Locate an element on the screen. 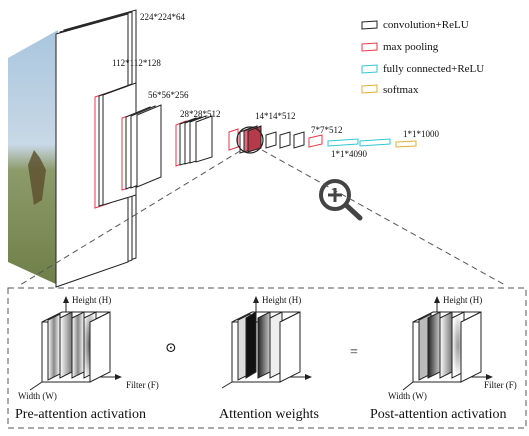 Image resolution: width=529 pixels, height=436 pixels. pre-filter-label: Filter (F) is located at coordinates (142, 385).